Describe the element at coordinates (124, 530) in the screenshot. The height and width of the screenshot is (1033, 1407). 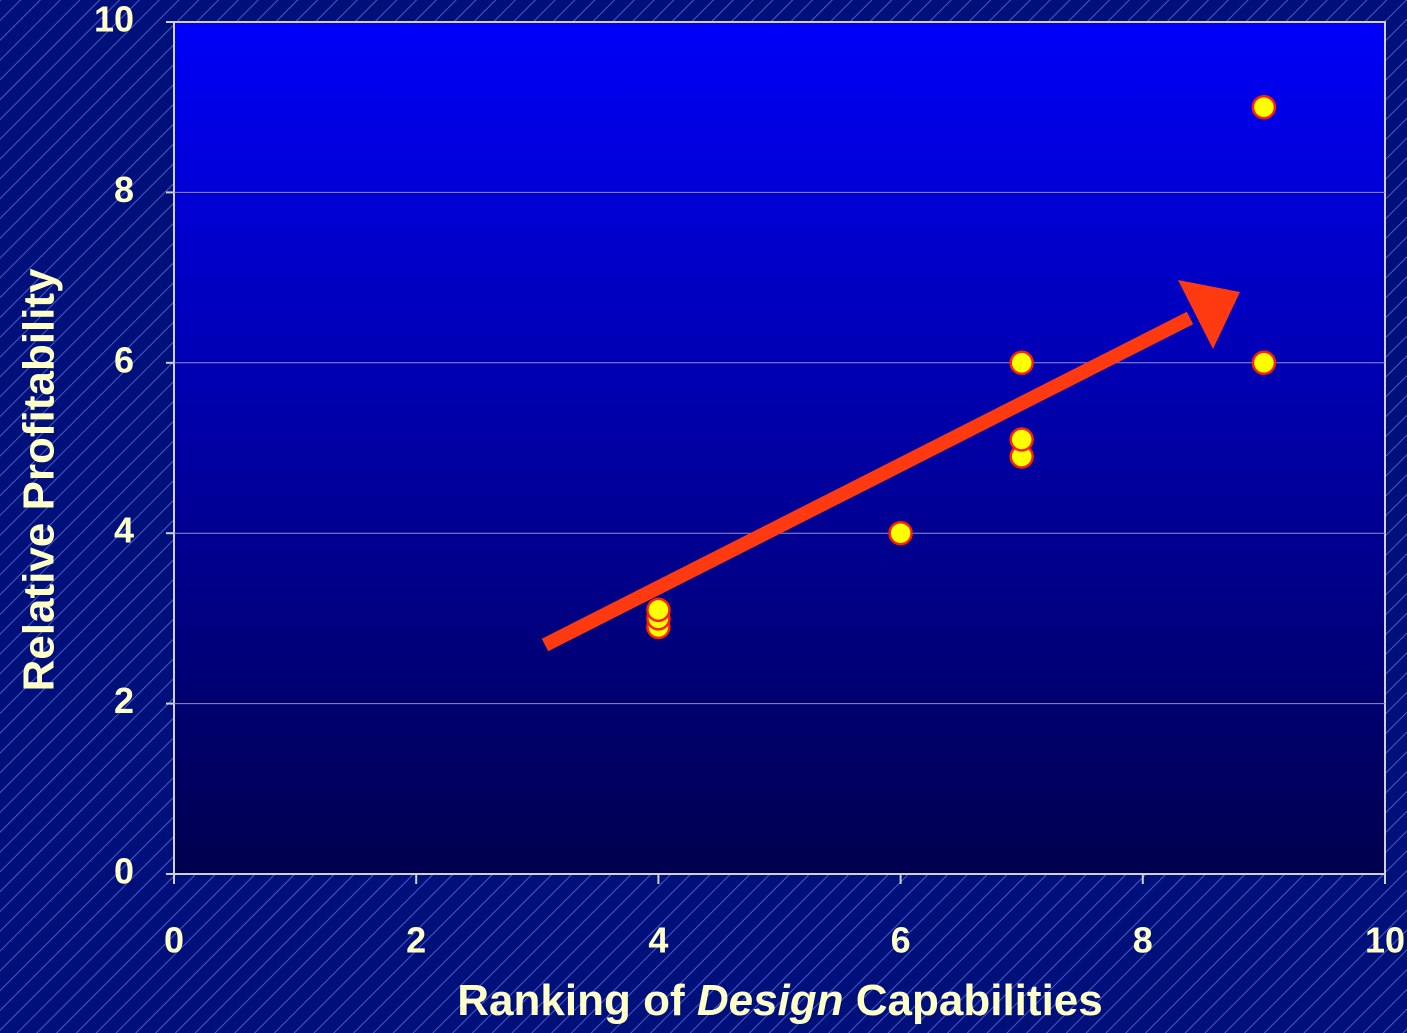
I see `y-tick-label: 4` at that location.